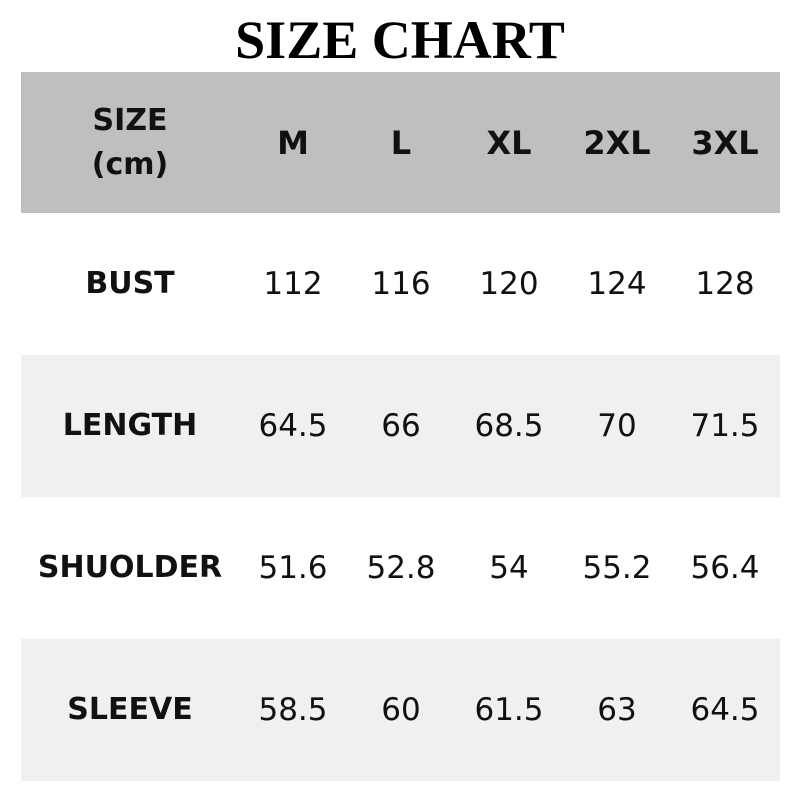 The width and height of the screenshot is (800, 800). What do you see at coordinates (617, 426) in the screenshot?
I see `table-cell: 70` at bounding box center [617, 426].